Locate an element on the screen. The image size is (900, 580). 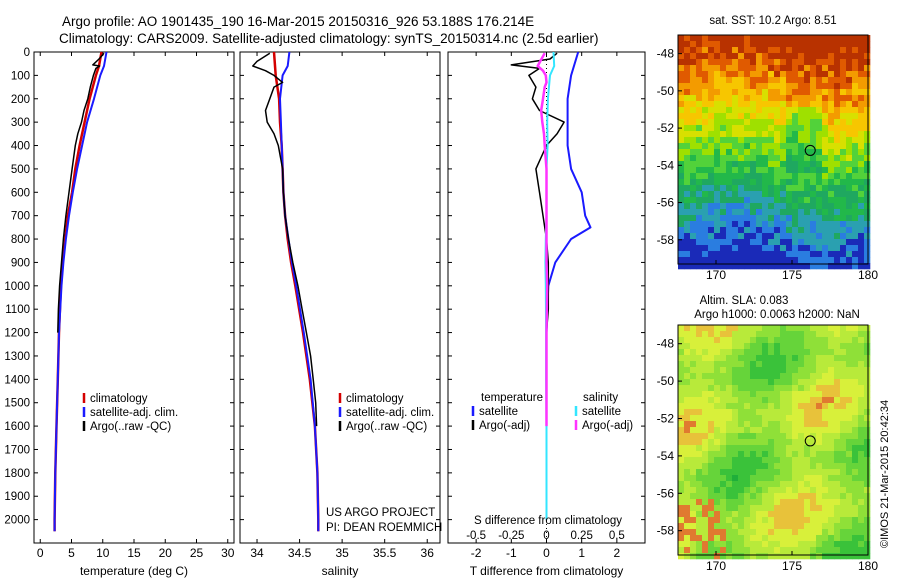
temperature-xtick-label: 10 is located at coordinates (103, 553).